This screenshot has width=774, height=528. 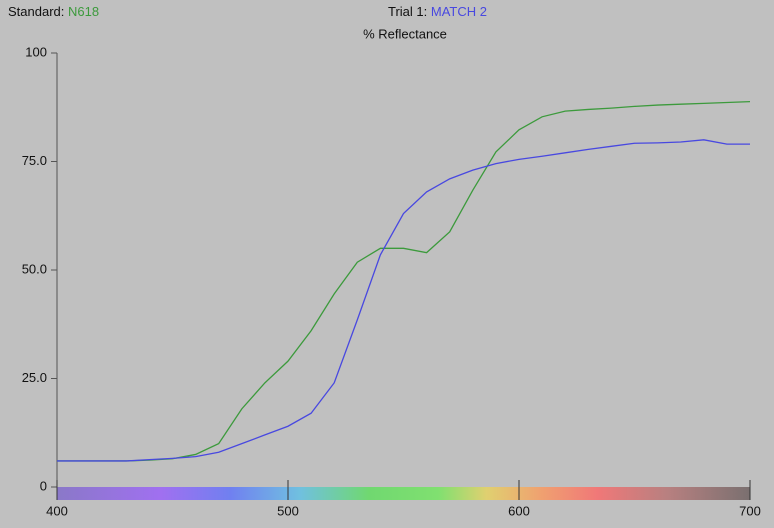 I want to click on trial-name: MATCH 2, so click(x=459, y=11).